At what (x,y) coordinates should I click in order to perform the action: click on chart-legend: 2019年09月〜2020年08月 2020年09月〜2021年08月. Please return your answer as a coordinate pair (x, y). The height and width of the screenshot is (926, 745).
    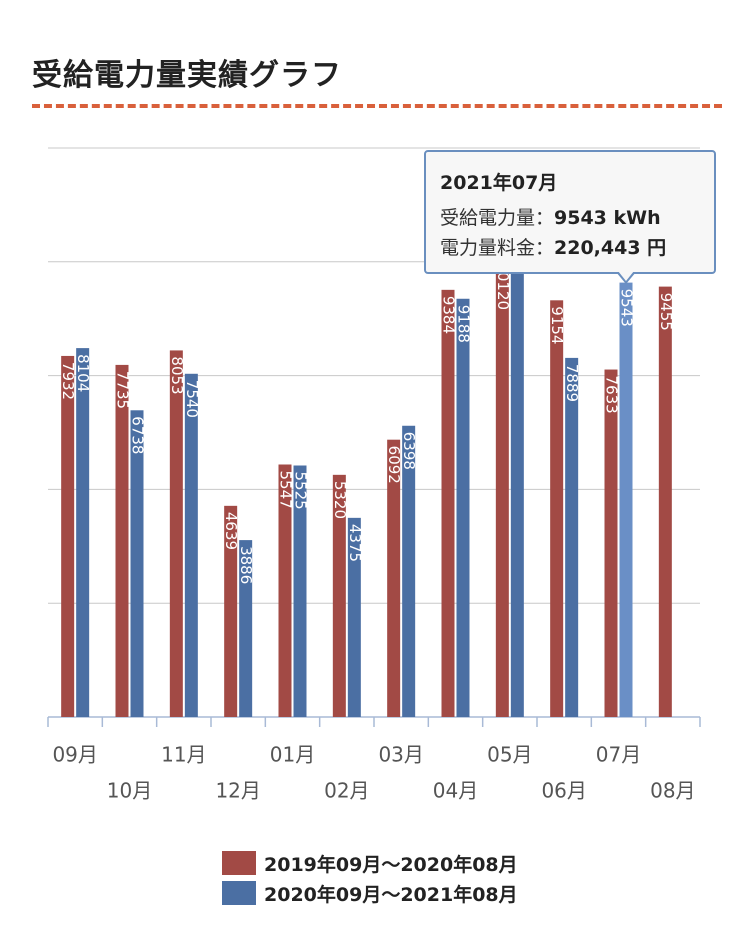
    Looking at the image, I should click on (370, 878).